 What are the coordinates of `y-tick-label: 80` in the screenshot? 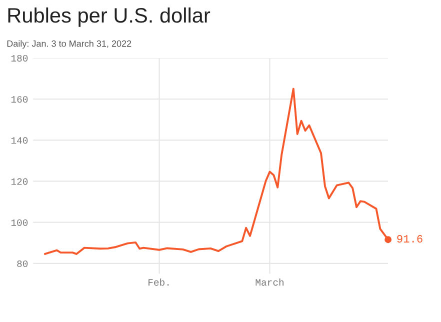 It's located at (22, 264).